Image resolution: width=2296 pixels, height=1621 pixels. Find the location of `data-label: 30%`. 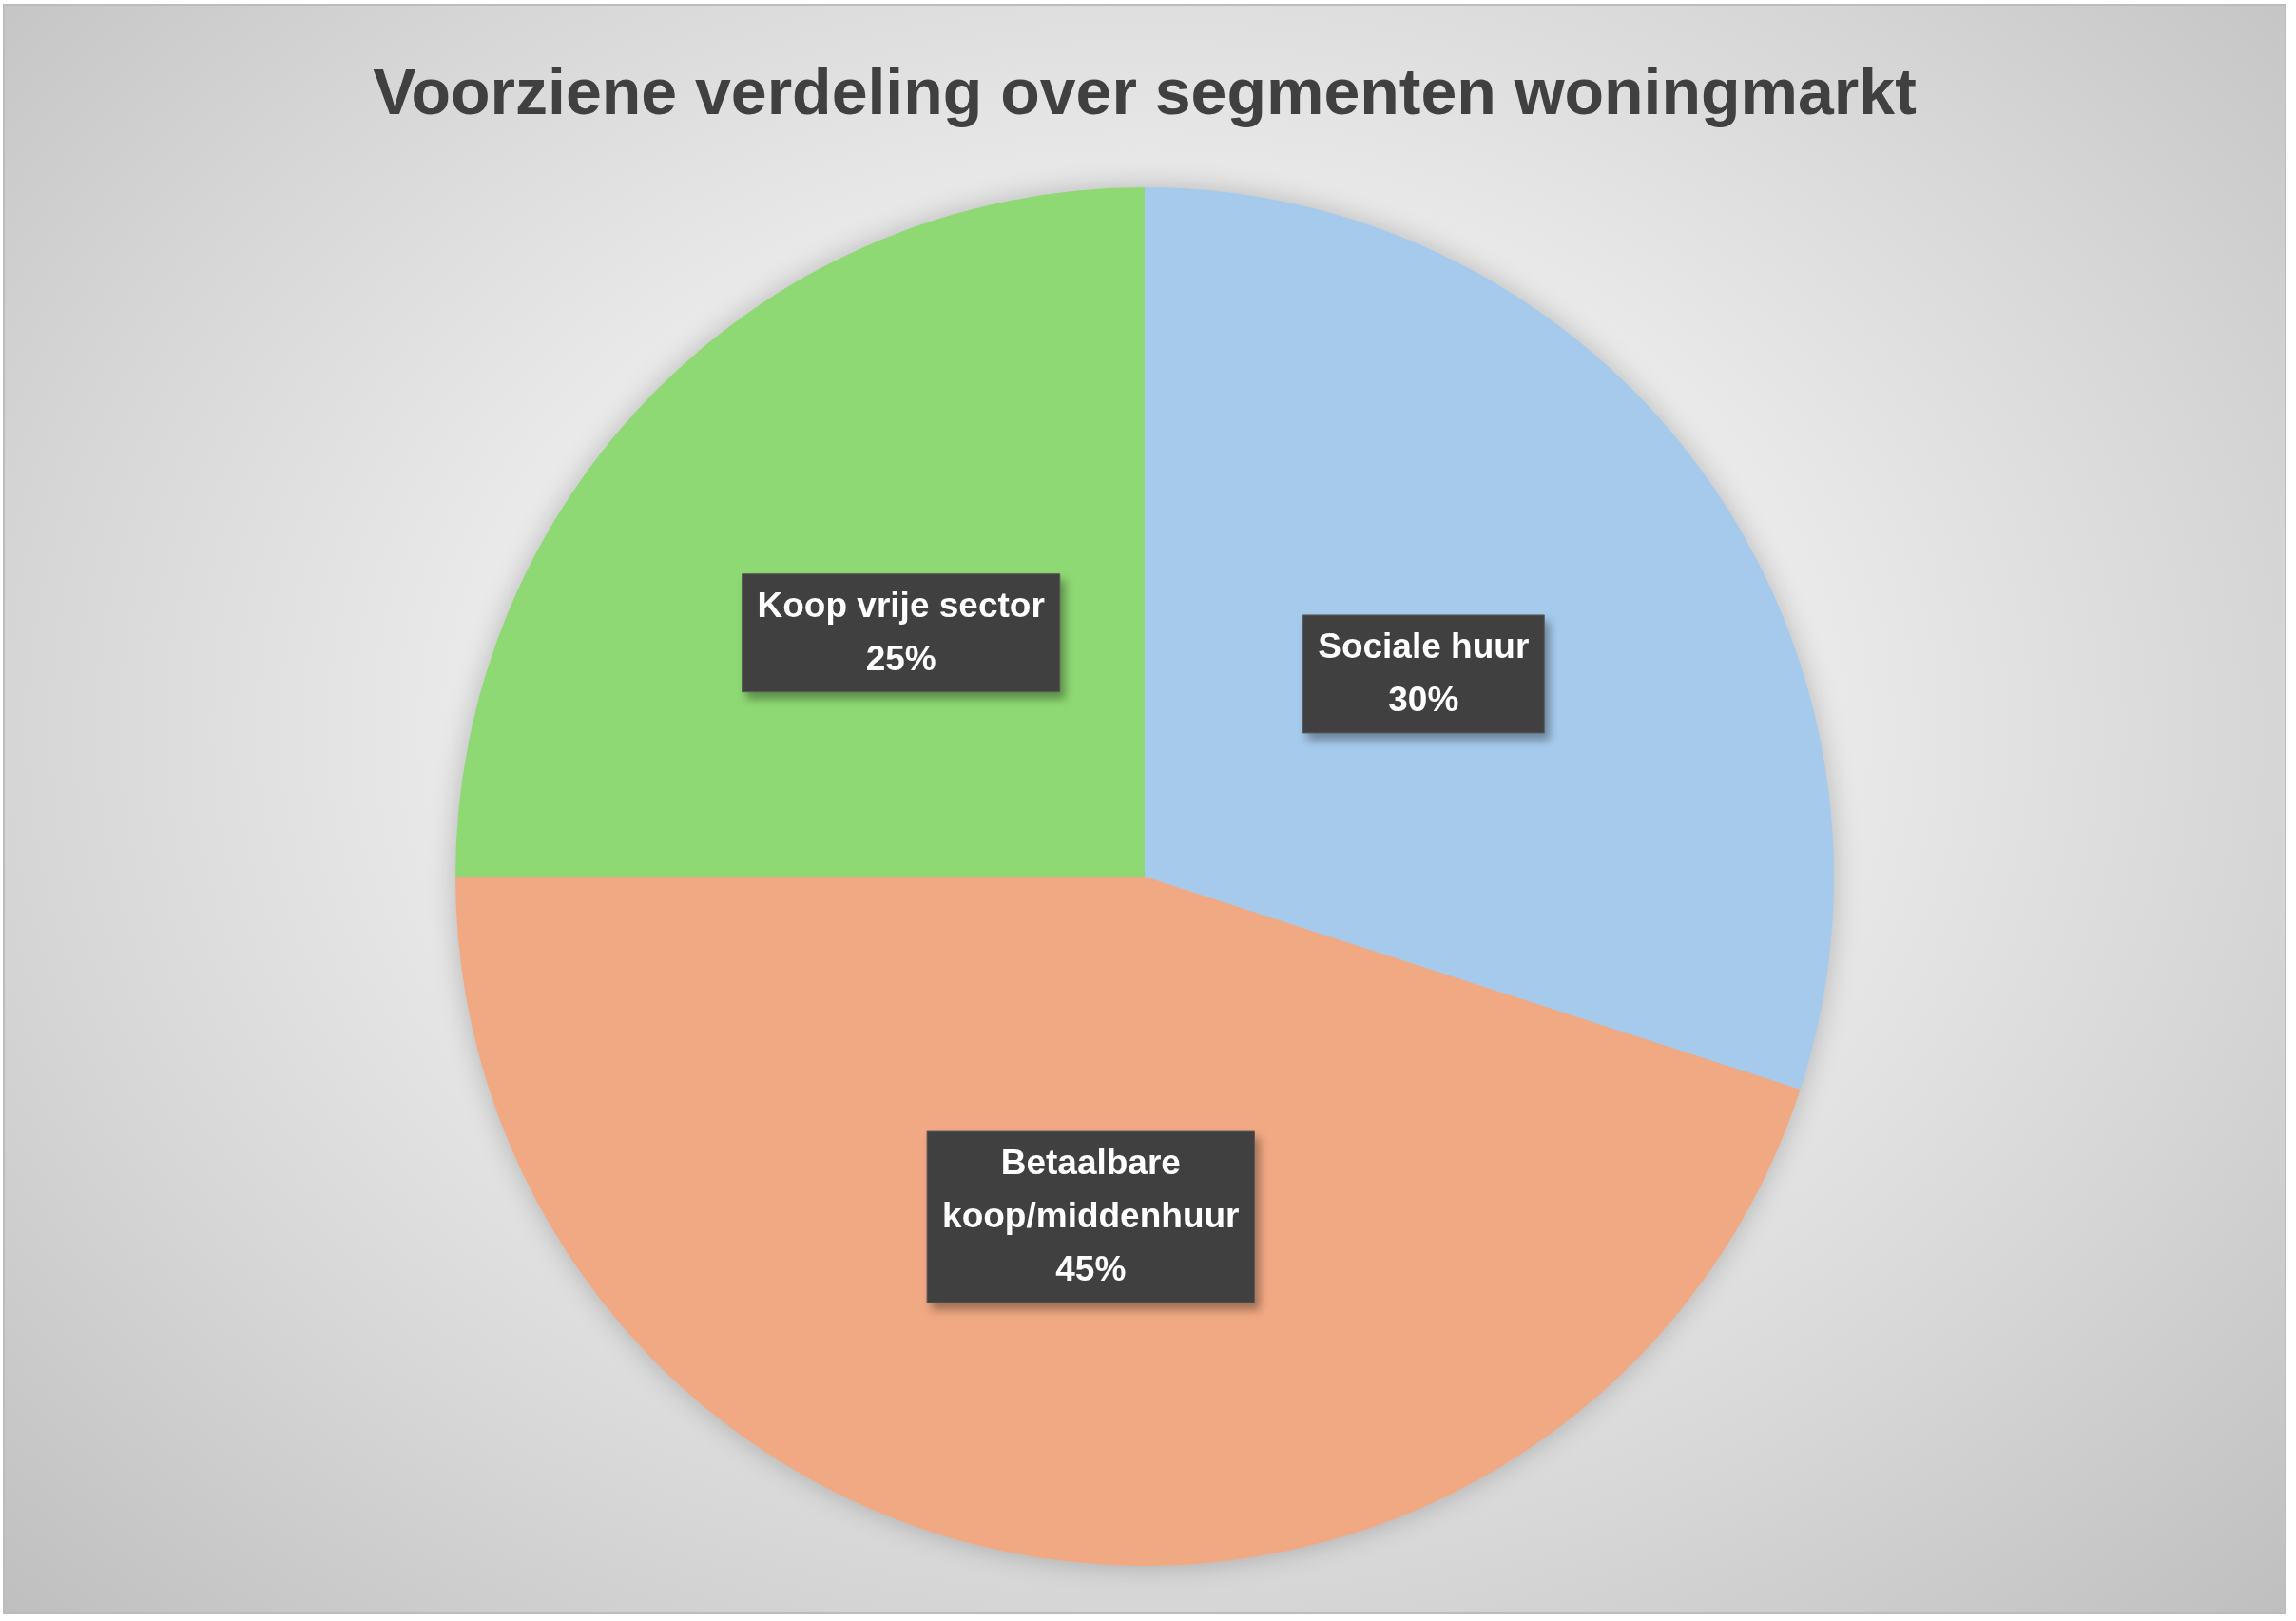

data-label: 30% is located at coordinates (1423, 699).